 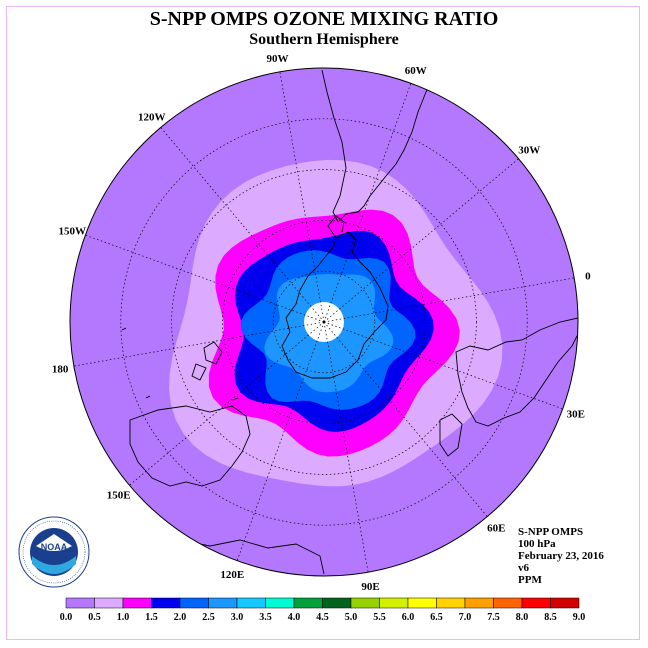 I want to click on longitude-label: 150W, so click(x=72, y=231).